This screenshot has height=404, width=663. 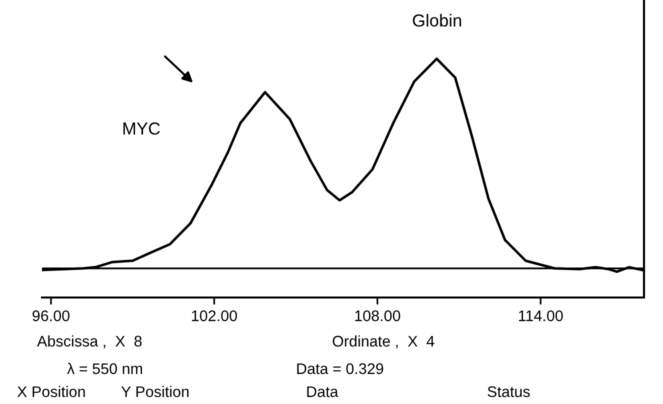 What do you see at coordinates (383, 341) in the screenshot?
I see `text: Ordinate , X 4` at bounding box center [383, 341].